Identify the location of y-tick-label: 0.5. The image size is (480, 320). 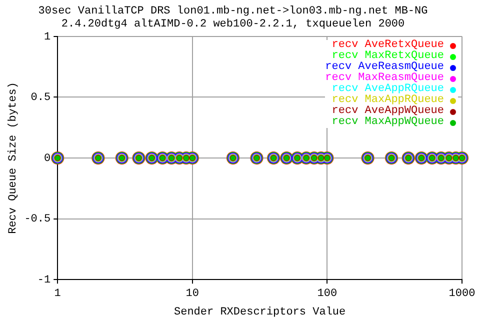
(40, 98).